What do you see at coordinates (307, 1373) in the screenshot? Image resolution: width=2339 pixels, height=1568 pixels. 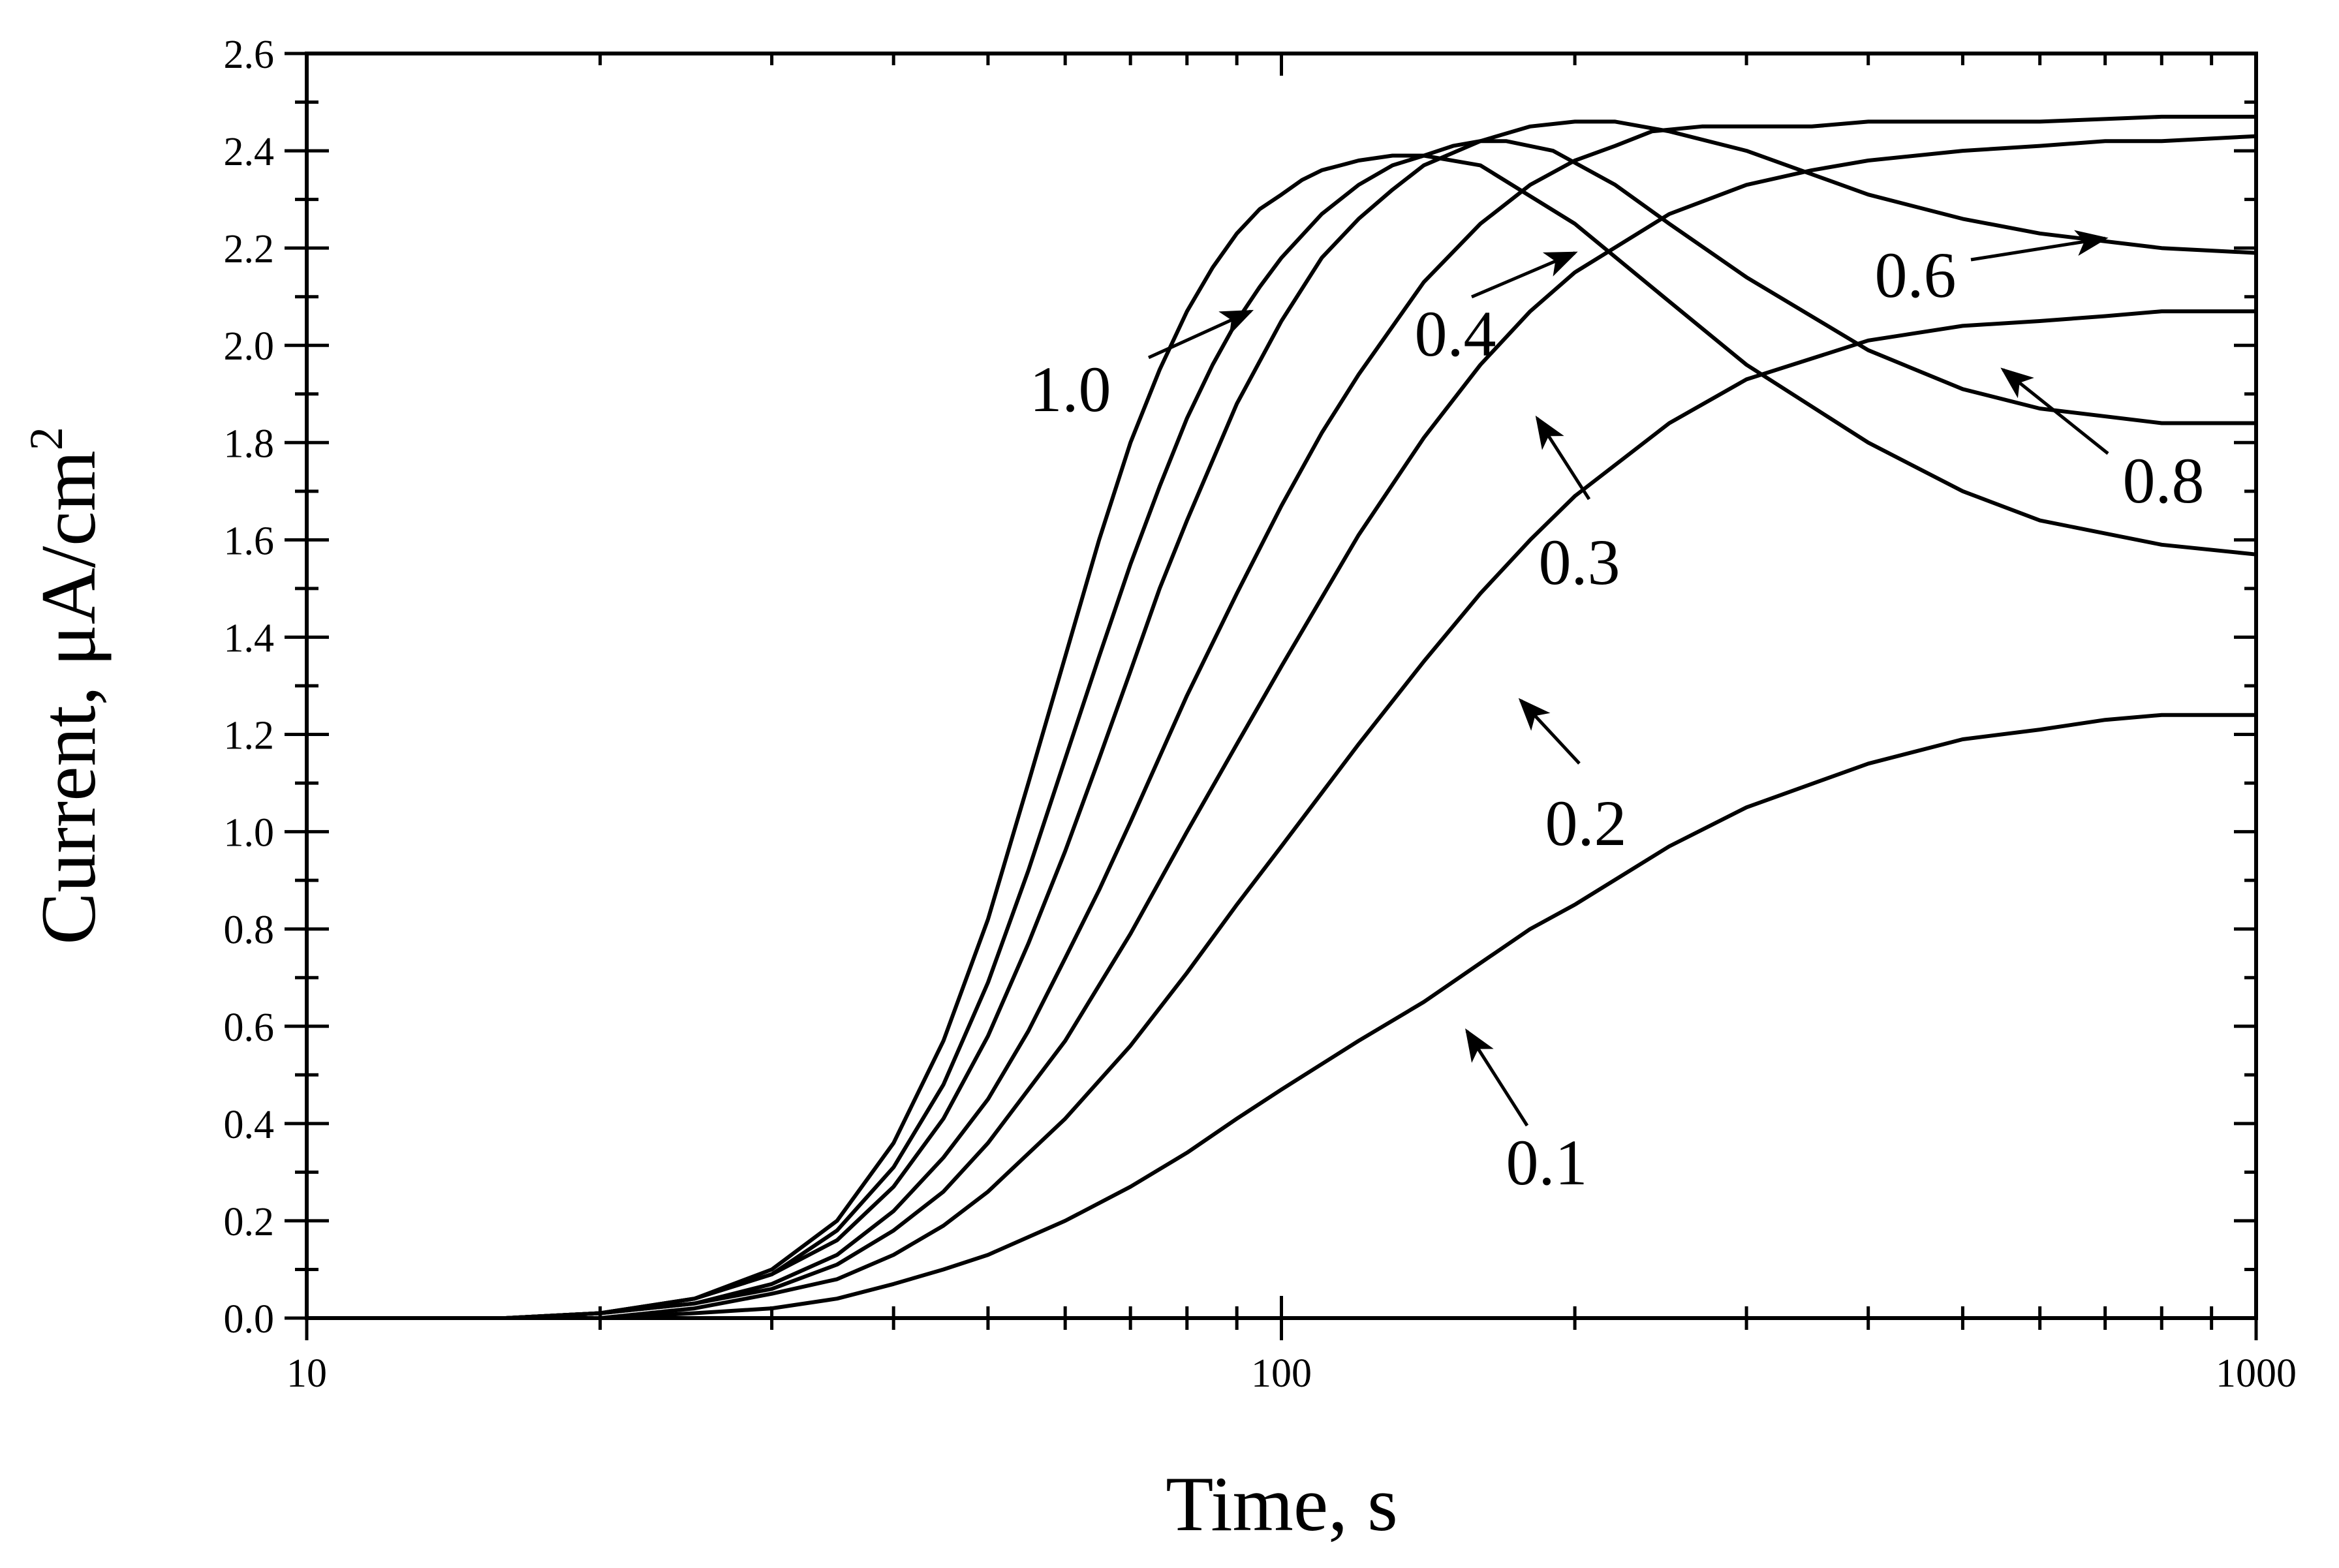 I see `x-tick-label: 10` at bounding box center [307, 1373].